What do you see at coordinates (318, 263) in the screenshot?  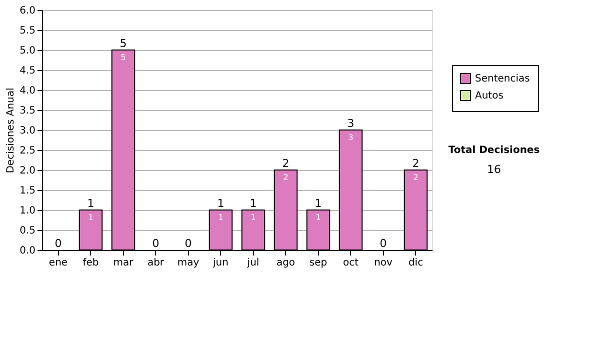 I see `x-tick-label: sep` at bounding box center [318, 263].